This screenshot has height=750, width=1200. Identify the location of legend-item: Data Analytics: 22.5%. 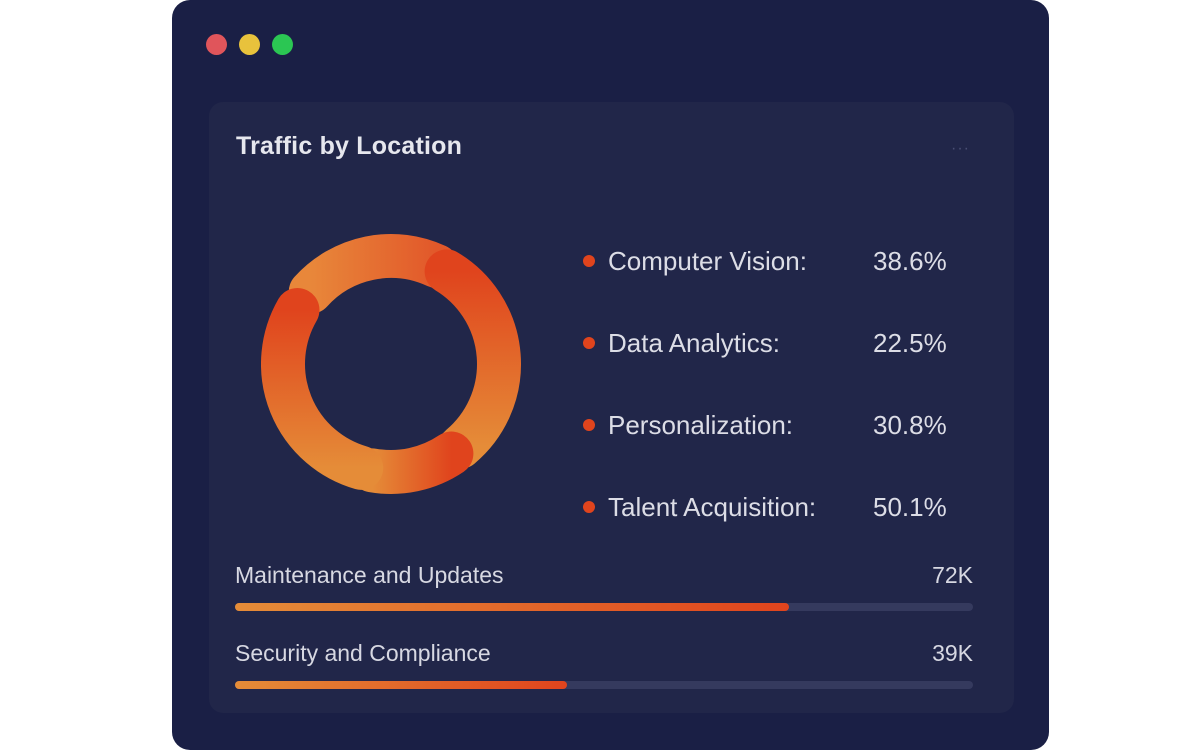
(765, 343).